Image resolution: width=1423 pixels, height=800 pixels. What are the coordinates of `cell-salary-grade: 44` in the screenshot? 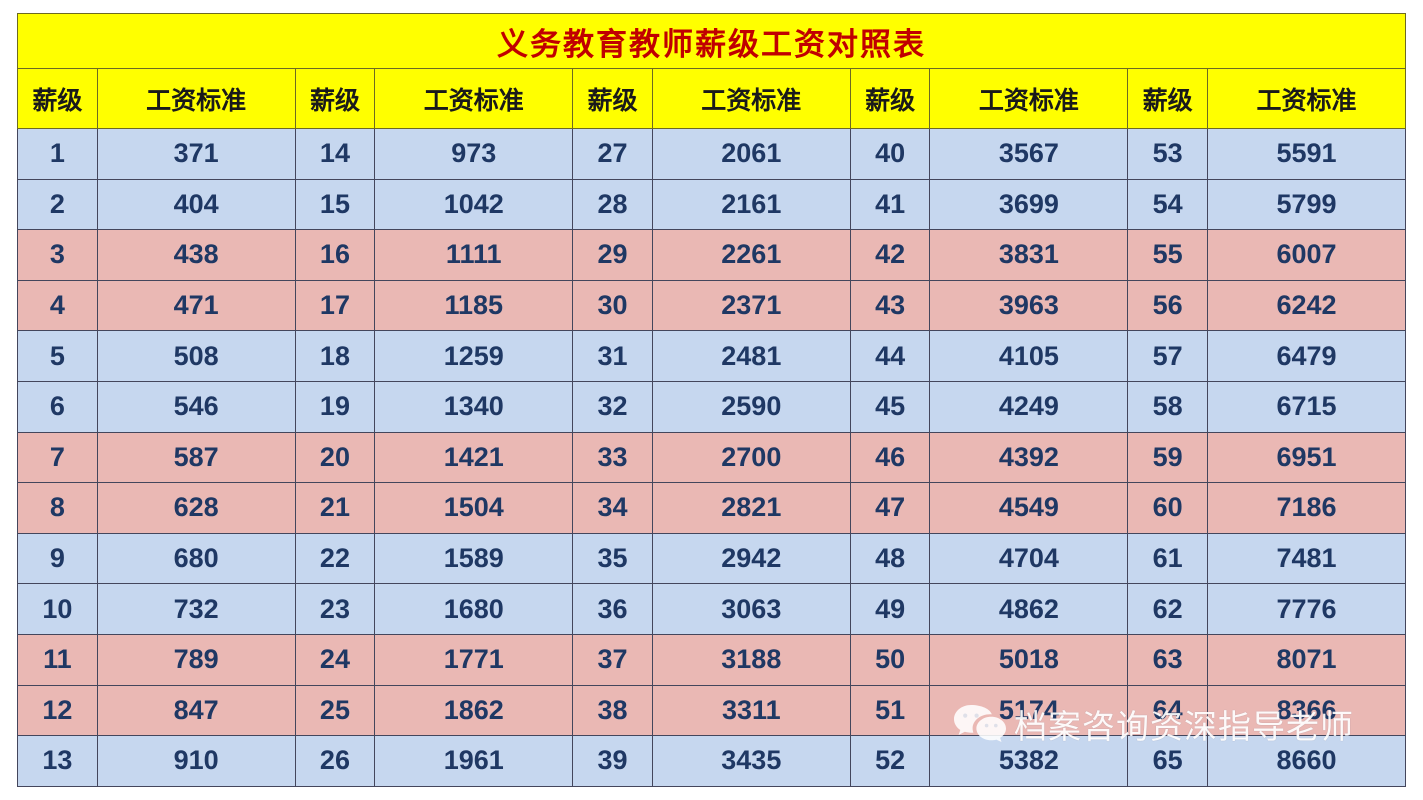 It's located at (890, 356).